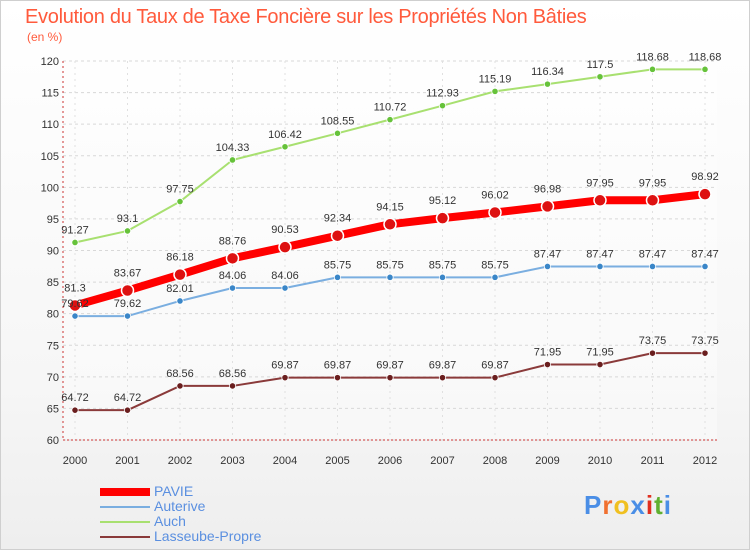 This screenshot has height=550, width=750. I want to click on x-tick-label: 2003, so click(232, 461).